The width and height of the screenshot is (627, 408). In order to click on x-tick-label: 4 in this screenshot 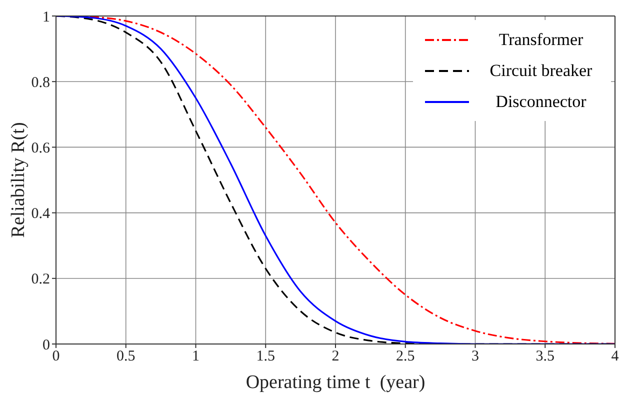, I will do `click(615, 356)`.